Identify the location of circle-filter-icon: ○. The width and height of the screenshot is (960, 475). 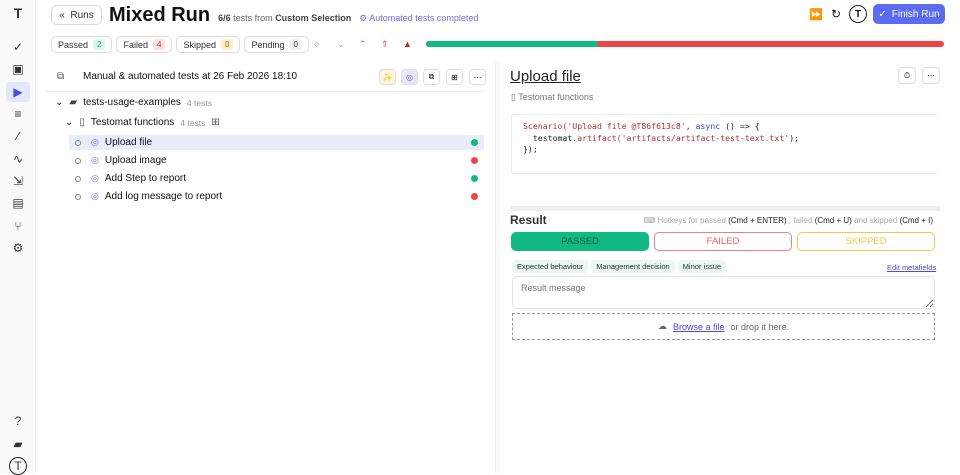
(317, 44).